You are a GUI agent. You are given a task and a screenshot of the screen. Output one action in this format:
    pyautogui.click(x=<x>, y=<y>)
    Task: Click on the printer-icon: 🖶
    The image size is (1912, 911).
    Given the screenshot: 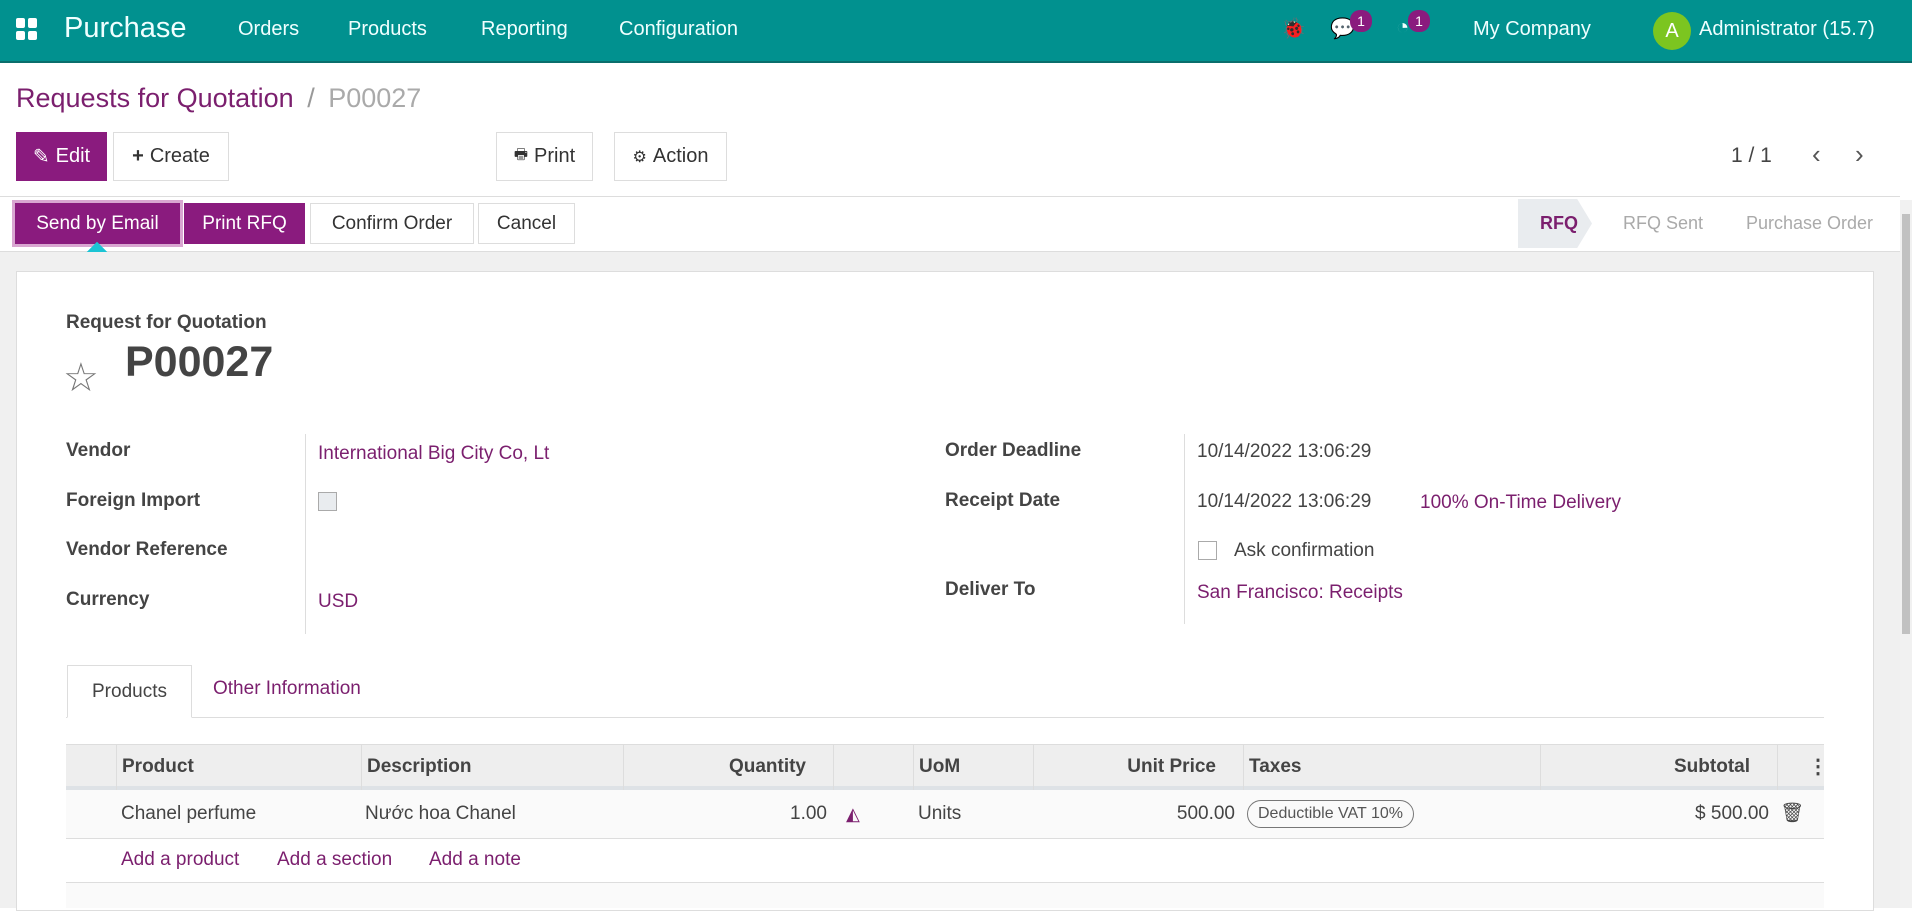 What is the action you would take?
    pyautogui.click(x=521, y=154)
    